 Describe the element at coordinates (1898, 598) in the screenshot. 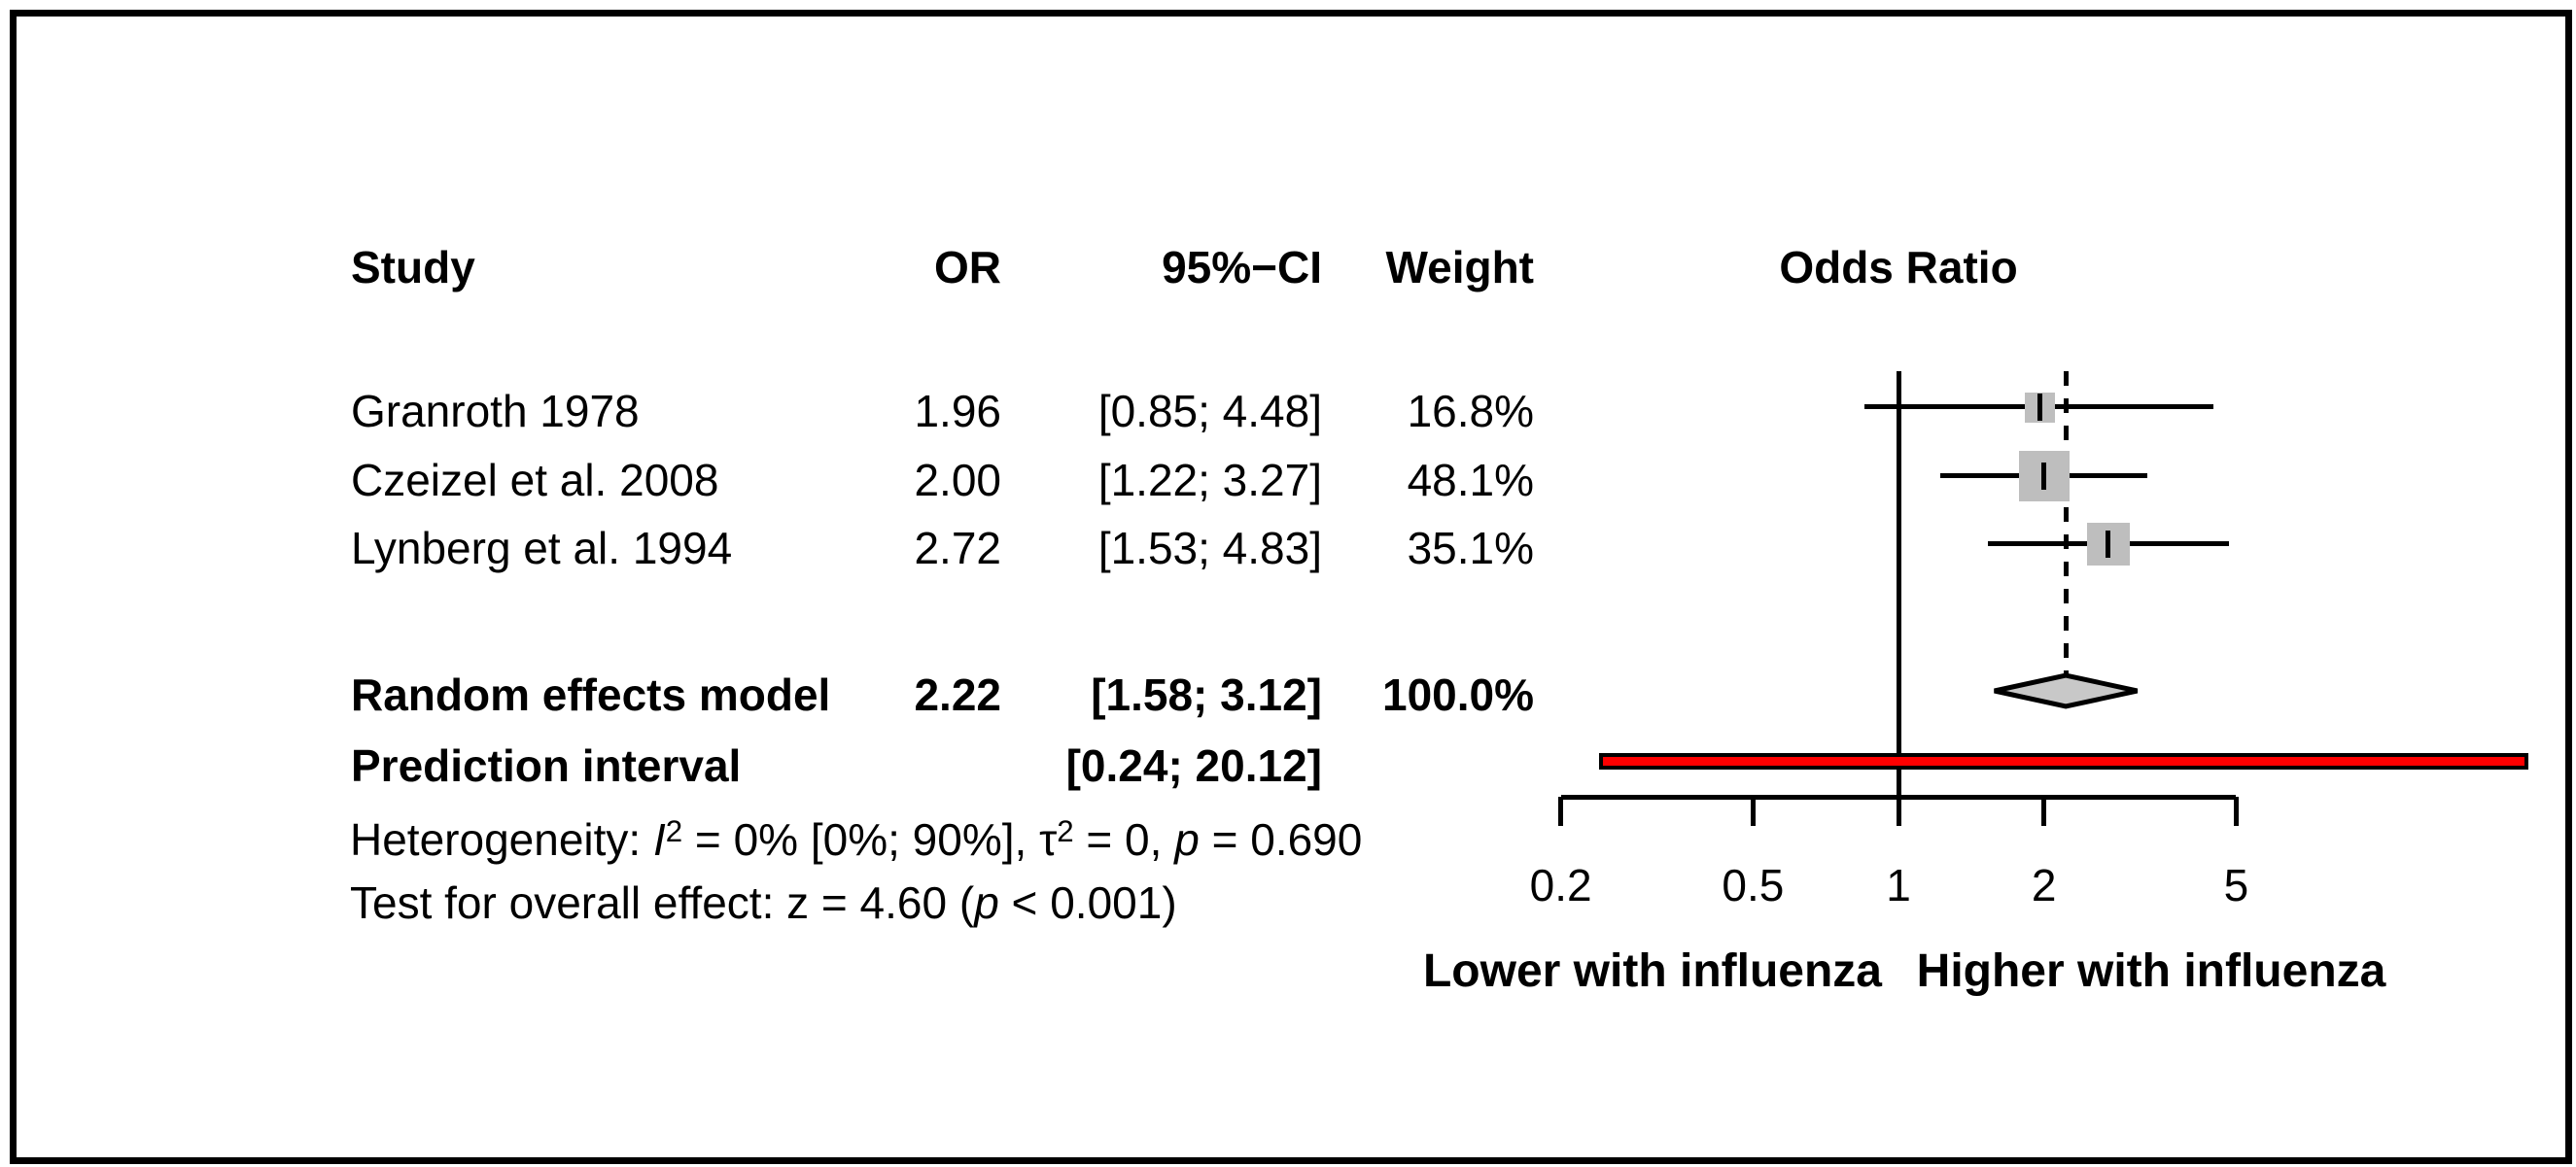

I see `reference-line-or1` at that location.